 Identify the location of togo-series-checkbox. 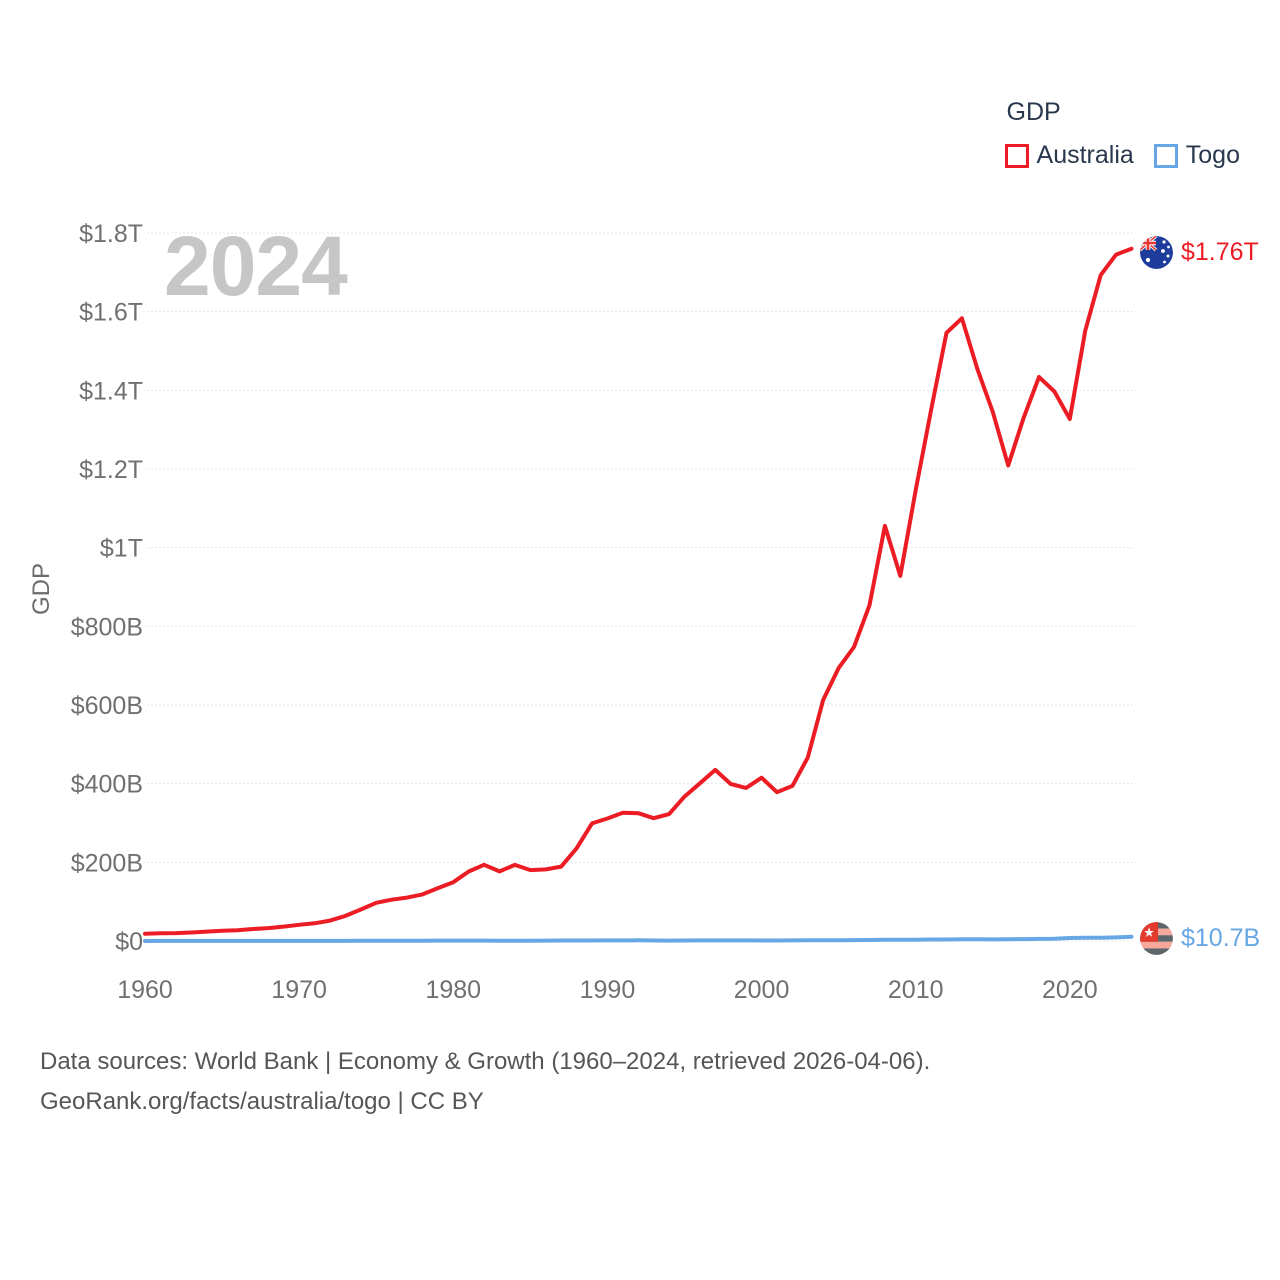
(1165, 155).